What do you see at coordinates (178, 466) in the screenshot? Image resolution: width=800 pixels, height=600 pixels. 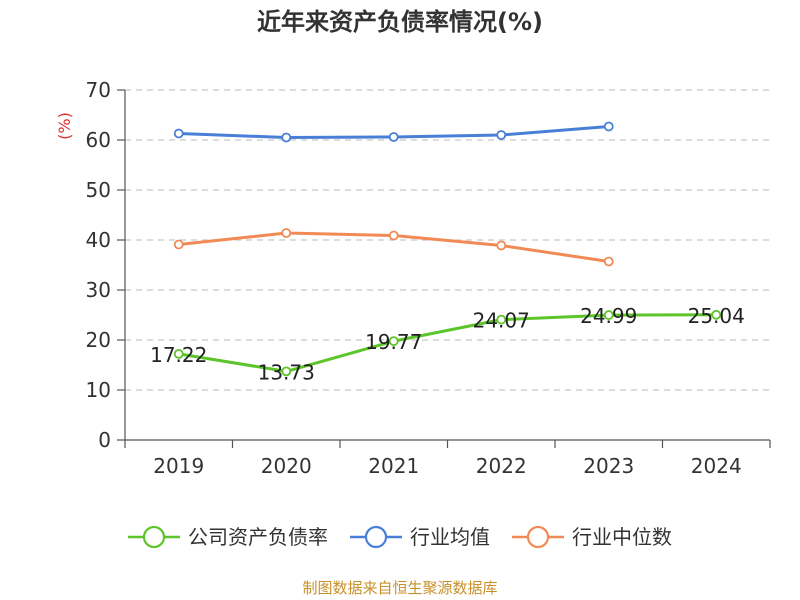 I see `x-tick-label: 2019` at bounding box center [178, 466].